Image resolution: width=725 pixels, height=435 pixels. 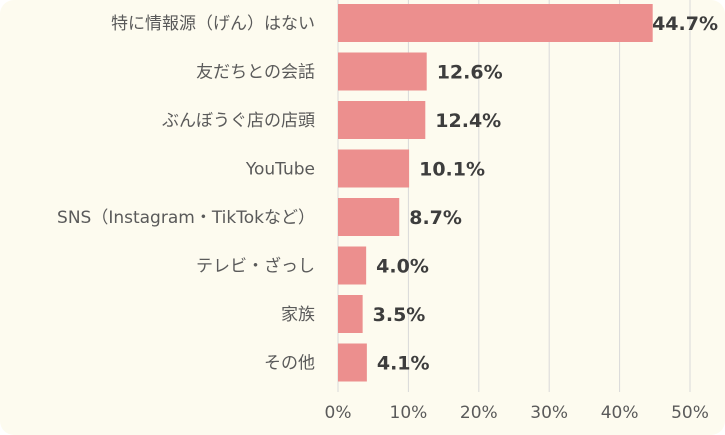 I want to click on data-label: 3.5%, so click(x=399, y=315).